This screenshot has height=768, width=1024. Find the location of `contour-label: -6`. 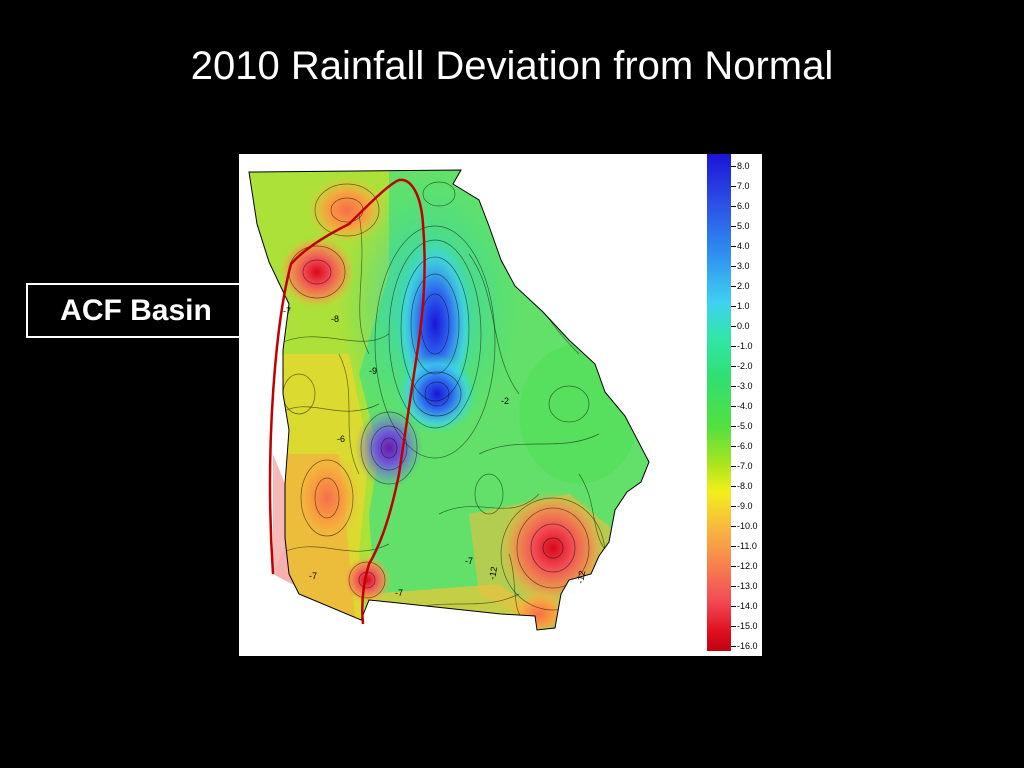

contour-label: -6 is located at coordinates (341, 439).